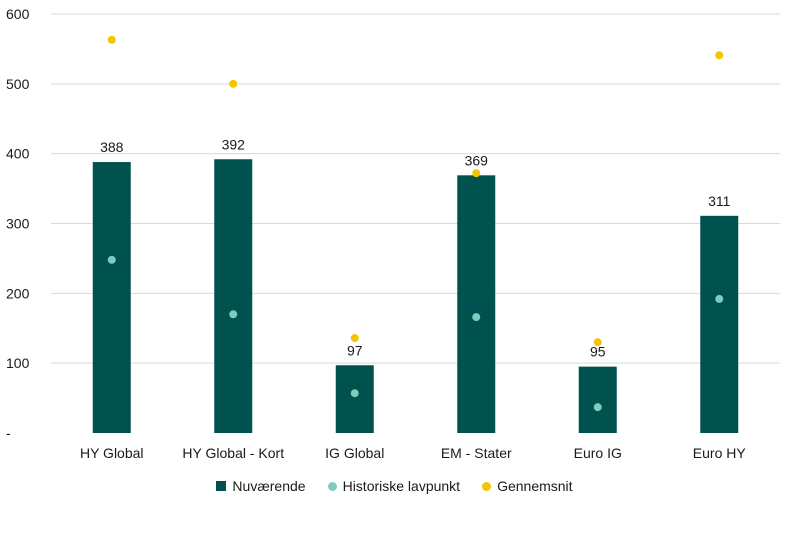 This screenshot has height=537, width=789. Describe the element at coordinates (233, 453) in the screenshot. I see `x-tick-label: HY Global - Kort` at that location.